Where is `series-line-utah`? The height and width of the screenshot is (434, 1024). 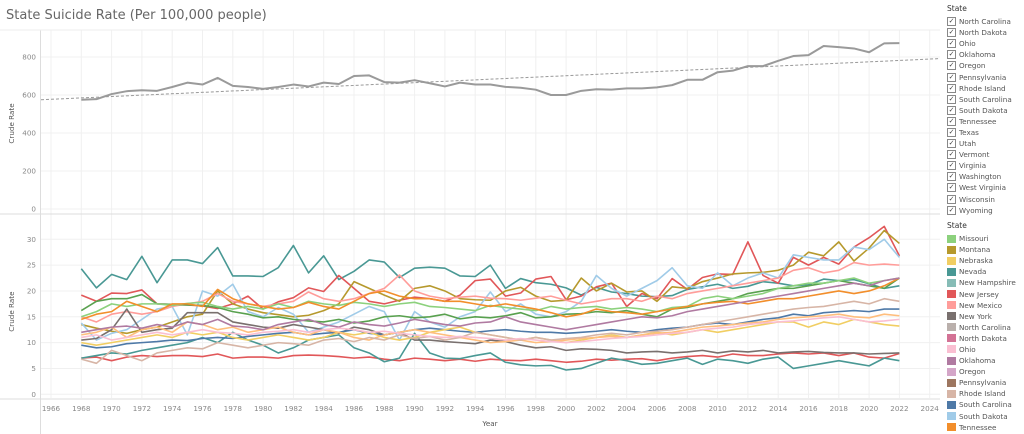
series-line-utah is located at coordinates (490, 300).